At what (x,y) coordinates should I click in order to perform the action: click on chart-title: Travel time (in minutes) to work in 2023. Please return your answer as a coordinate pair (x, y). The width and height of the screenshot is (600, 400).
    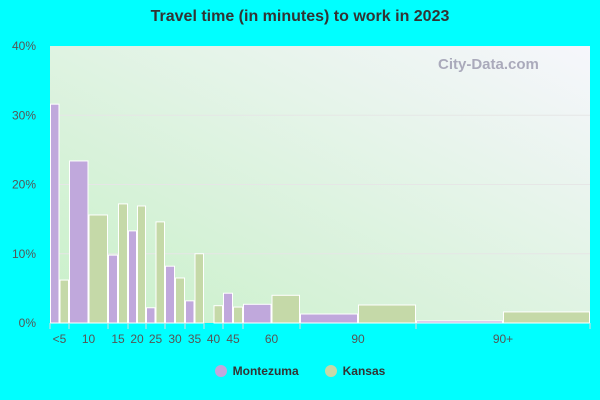
    Looking at the image, I should click on (300, 16).